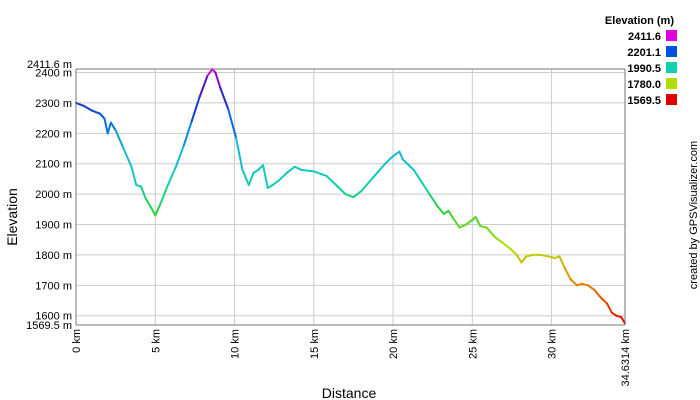 This screenshot has height=400, width=700. I want to click on y-tick-label: 1569.5 m, so click(49, 326).